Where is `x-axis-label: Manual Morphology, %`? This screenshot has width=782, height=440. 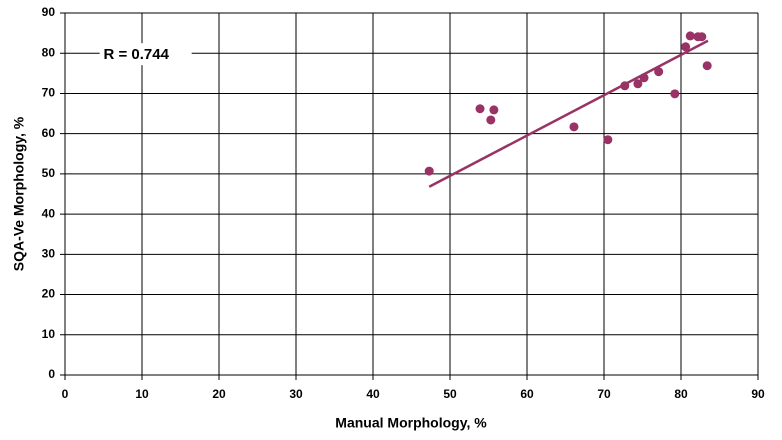
x-axis-label: Manual Morphology, % is located at coordinates (411, 423).